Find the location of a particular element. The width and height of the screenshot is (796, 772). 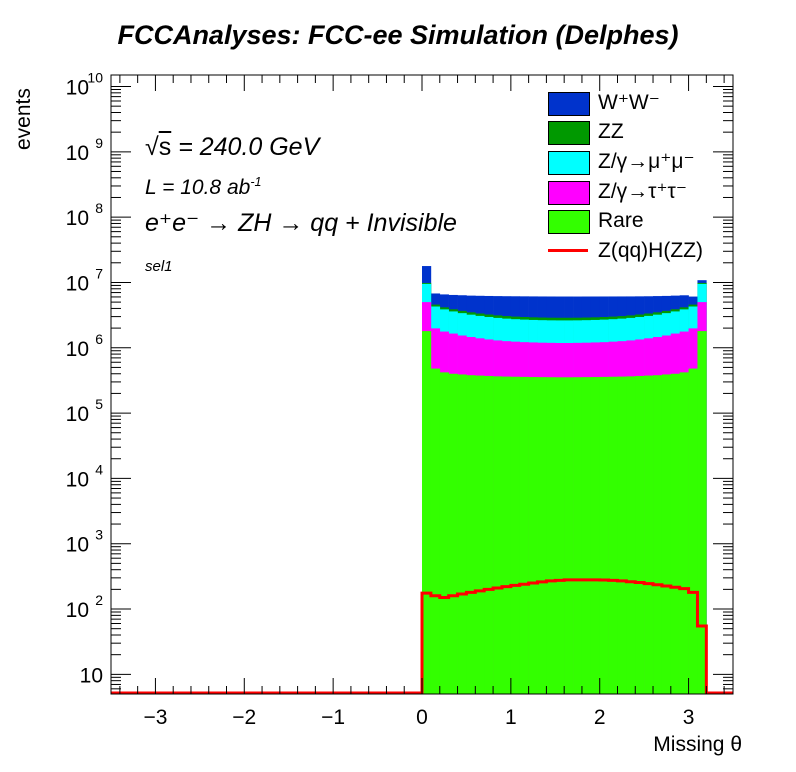

luminosity-exponent: -1 is located at coordinates (256, 182).